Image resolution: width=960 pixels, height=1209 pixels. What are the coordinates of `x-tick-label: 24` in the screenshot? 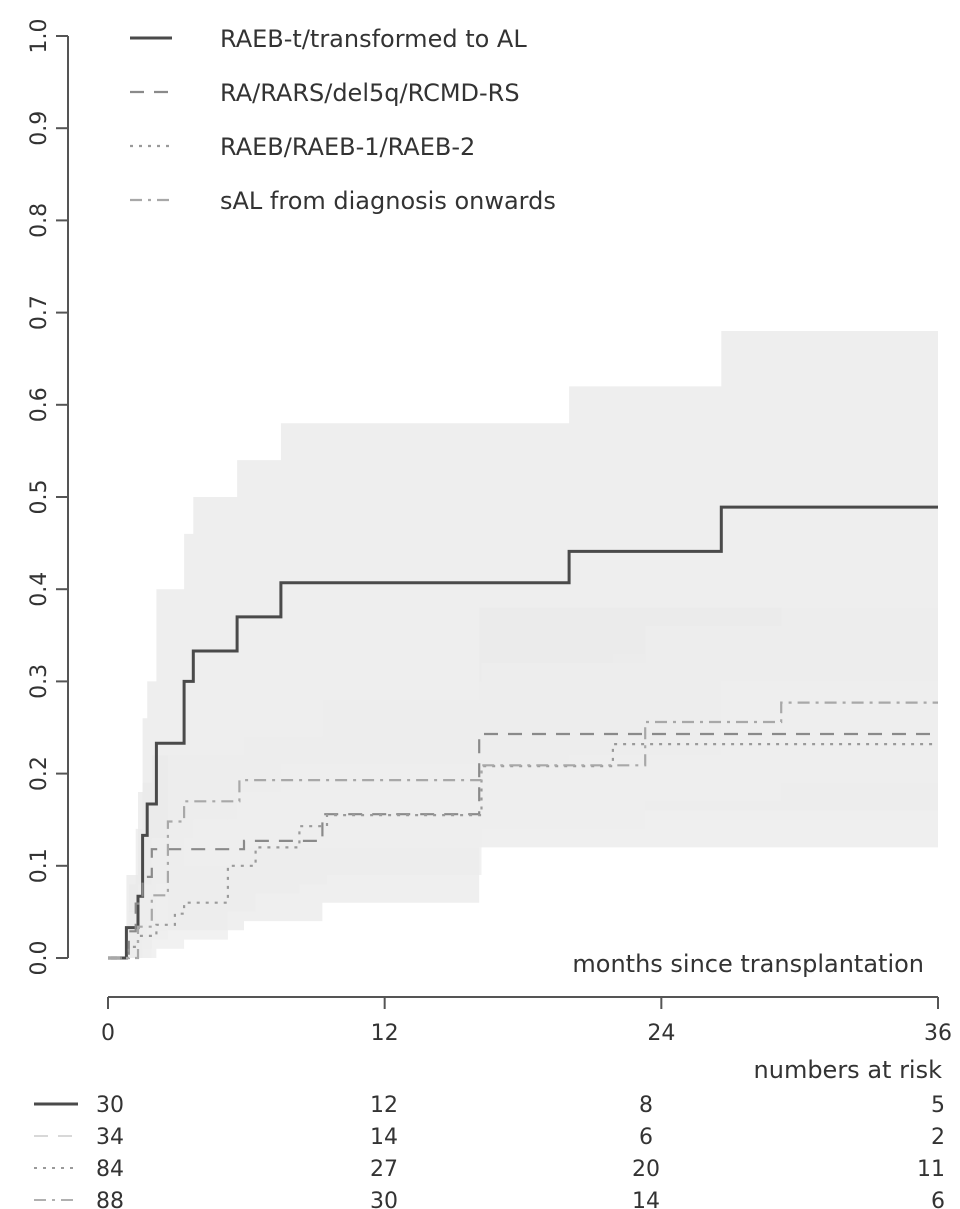 It's located at (661, 1033).